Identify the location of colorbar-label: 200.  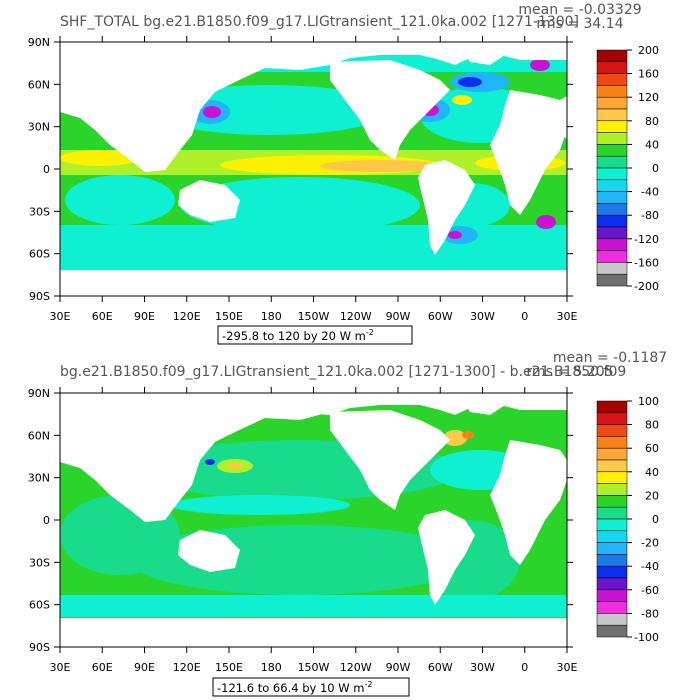
(648, 50).